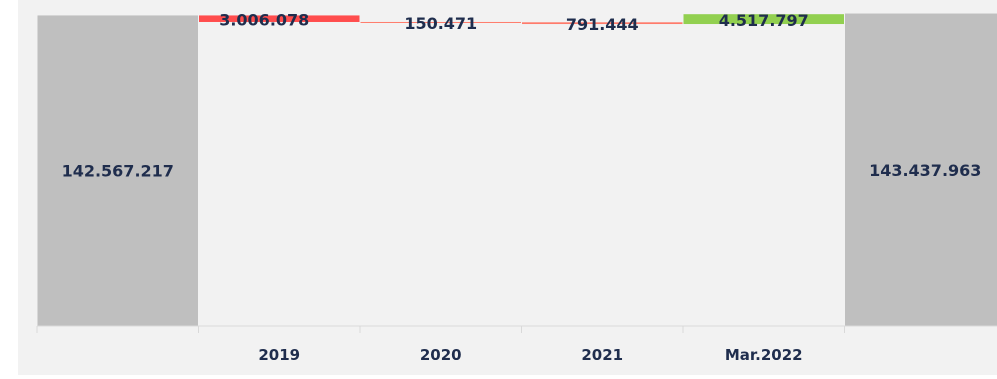 The height and width of the screenshot is (379, 997). What do you see at coordinates (279, 355) in the screenshot?
I see `category-label: 2019` at bounding box center [279, 355].